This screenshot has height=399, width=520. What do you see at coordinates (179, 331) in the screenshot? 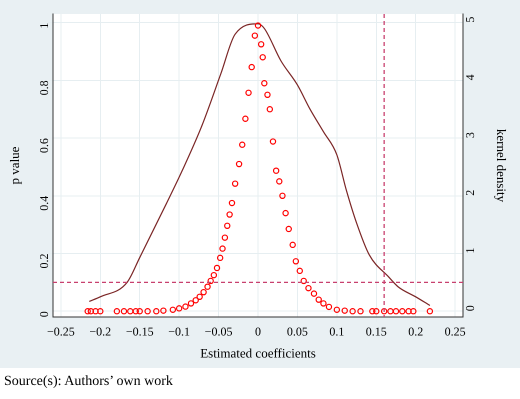
I see `x-tick-label: −0.1` at bounding box center [179, 331].